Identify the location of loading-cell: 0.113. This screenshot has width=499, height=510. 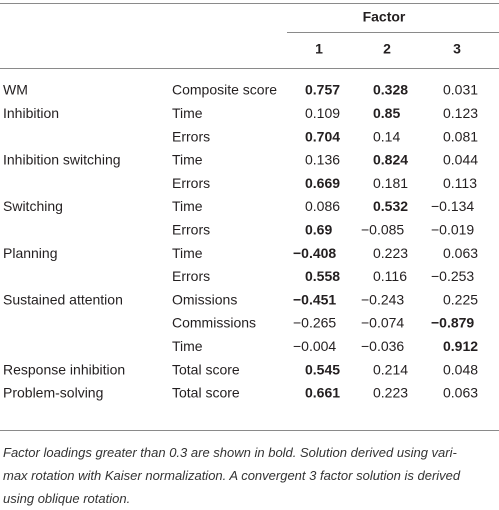
(460, 183).